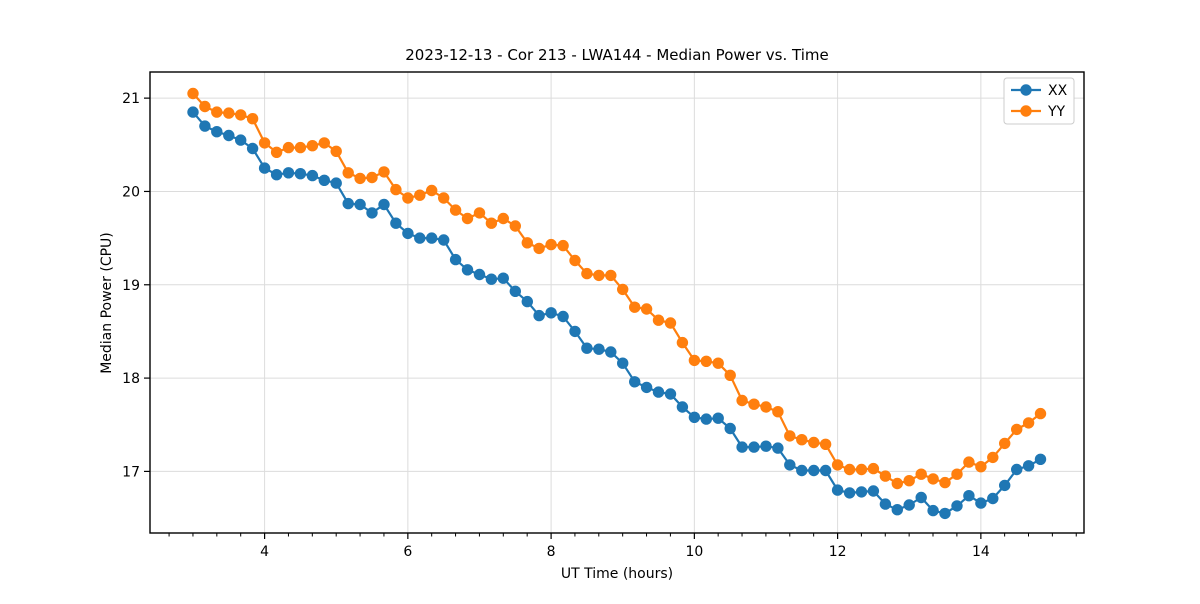  What do you see at coordinates (1026, 111) in the screenshot?
I see `legend-marker` at bounding box center [1026, 111].